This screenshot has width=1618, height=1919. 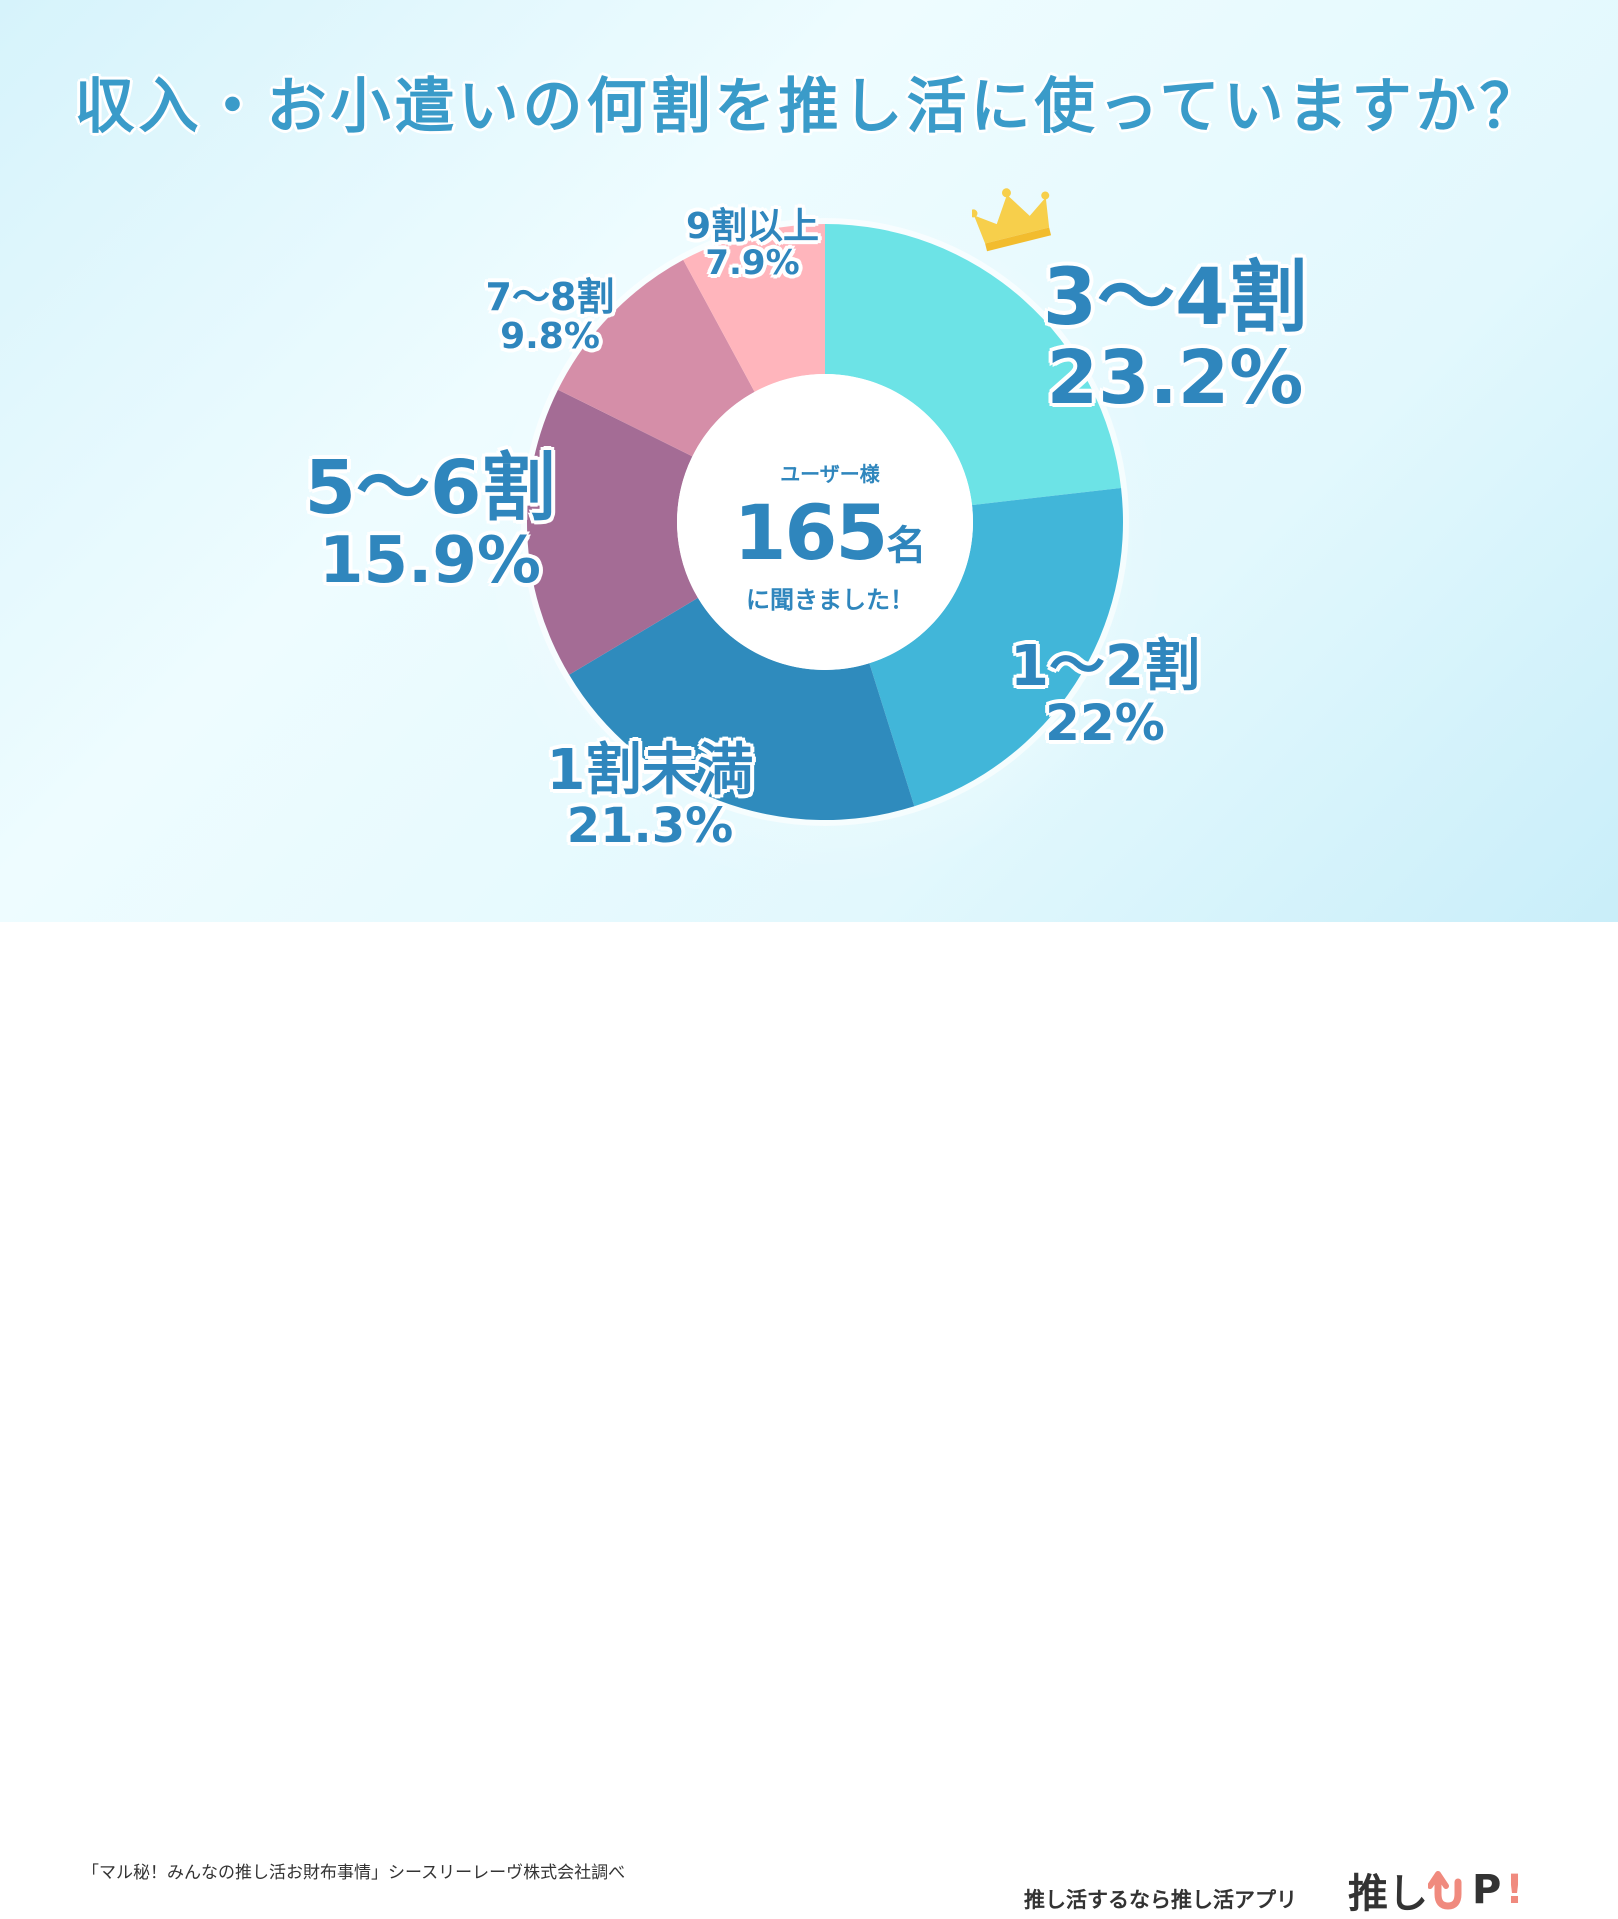 What do you see at coordinates (550, 336) in the screenshot?
I see `slice-value-label: 9.8%` at bounding box center [550, 336].